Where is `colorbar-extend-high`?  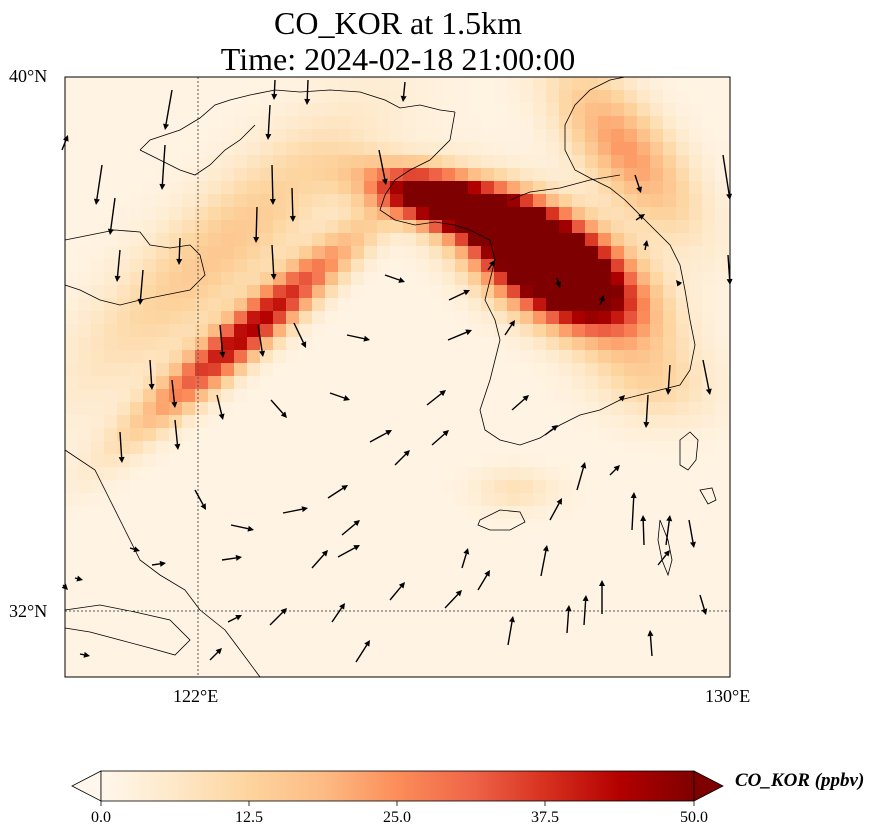 colorbar-extend-high is located at coordinates (708, 786).